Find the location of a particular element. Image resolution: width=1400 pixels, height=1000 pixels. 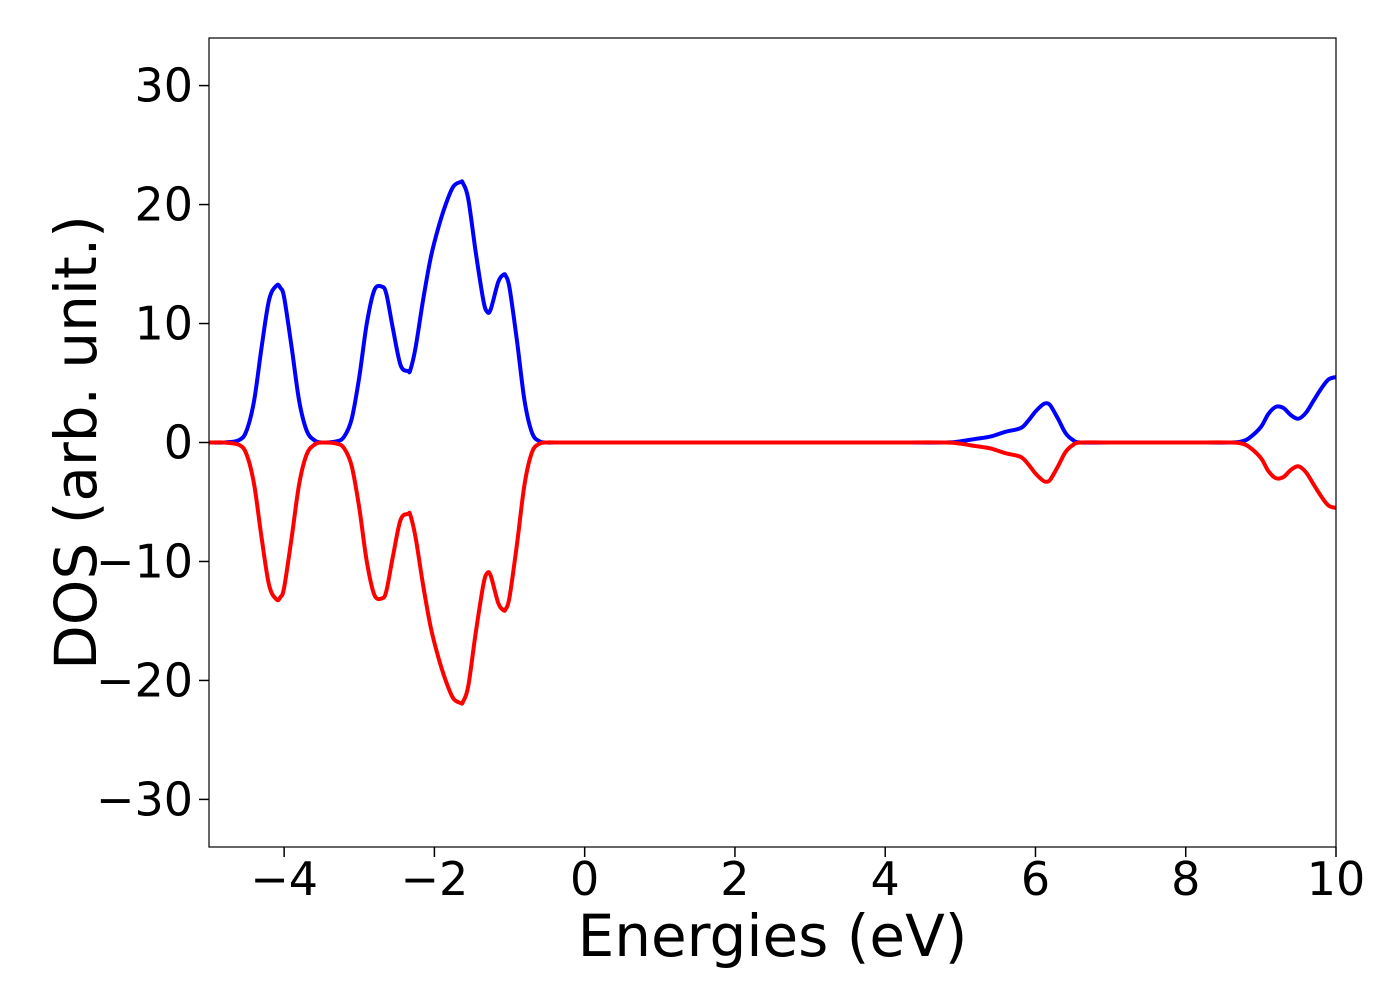

y-axis-title: DOS (arb. unit.) is located at coordinates (76, 442).